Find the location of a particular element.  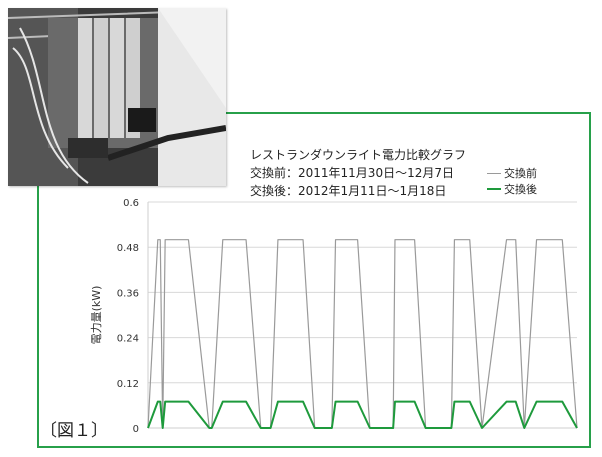

chart-subtitle-after: 交換後：2012年1月11日～1月18日 is located at coordinates (348, 191).